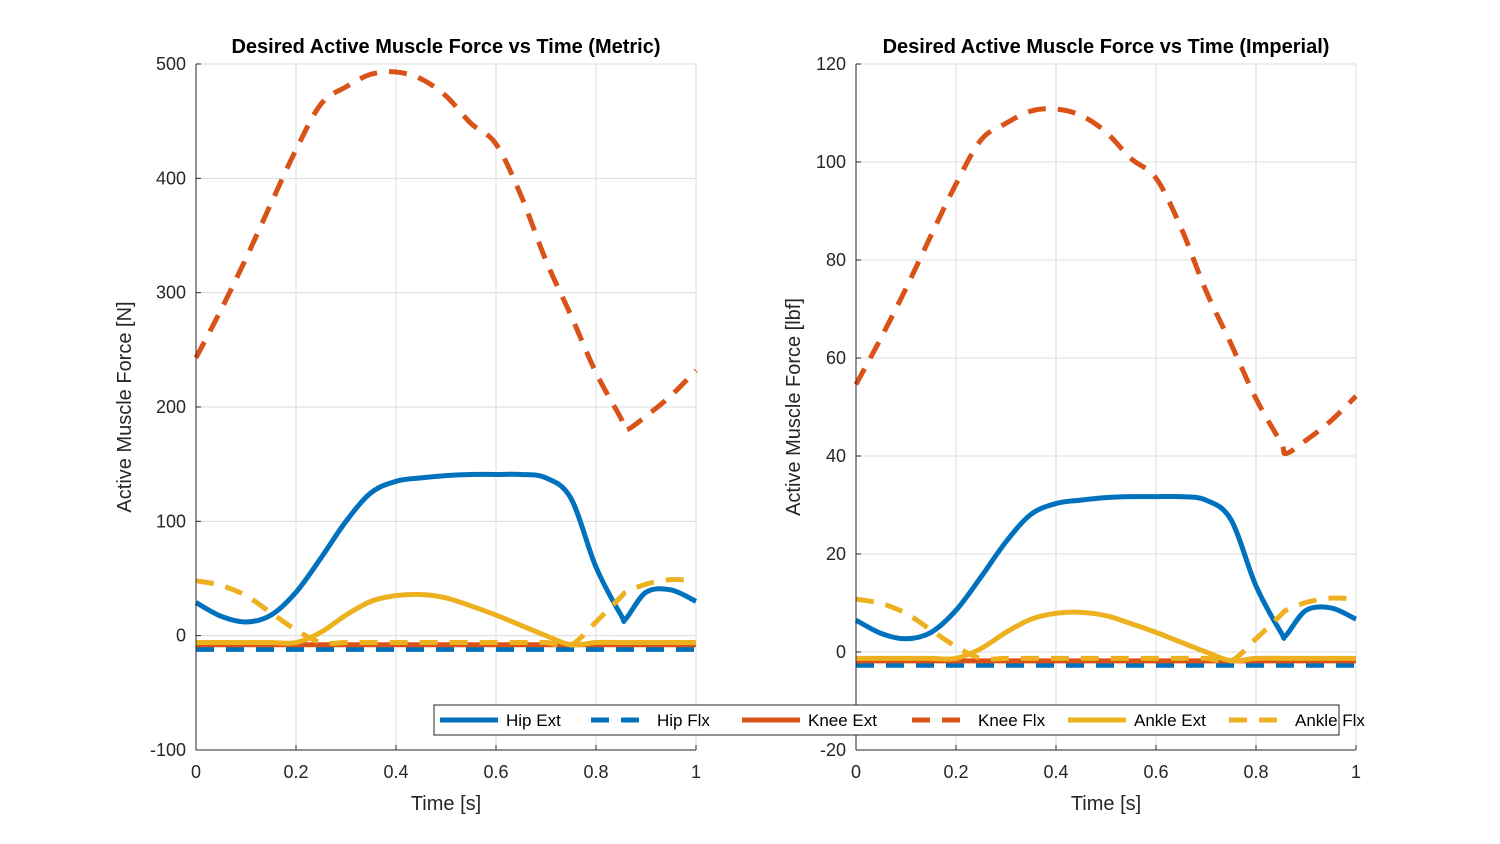 Image resolution: width=1500 pixels, height=844 pixels. Describe the element at coordinates (495, 772) in the screenshot. I see `x-tick-label-metric: 0.6` at that location.